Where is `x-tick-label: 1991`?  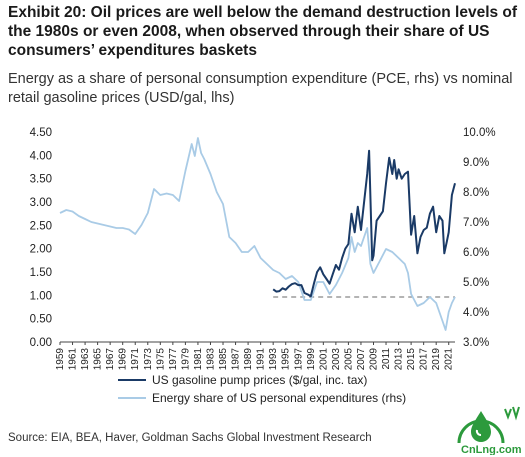 x-tick-label: 1991 is located at coordinates (261, 359).